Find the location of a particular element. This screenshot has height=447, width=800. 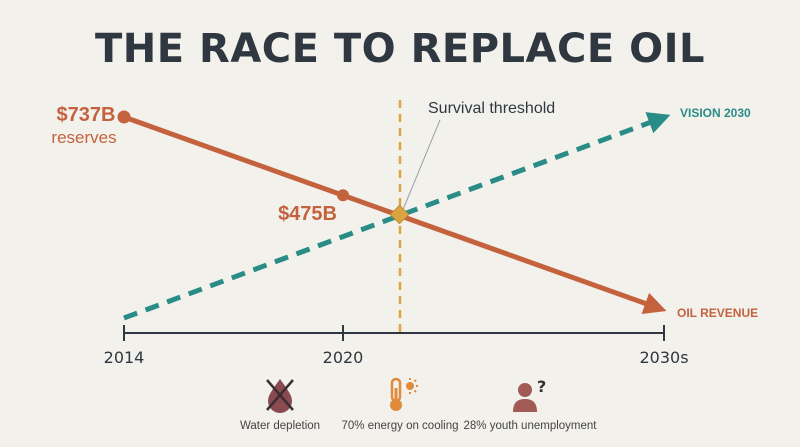

footer-energy-cooling: 70% energy on cooling is located at coordinates (400, 404).